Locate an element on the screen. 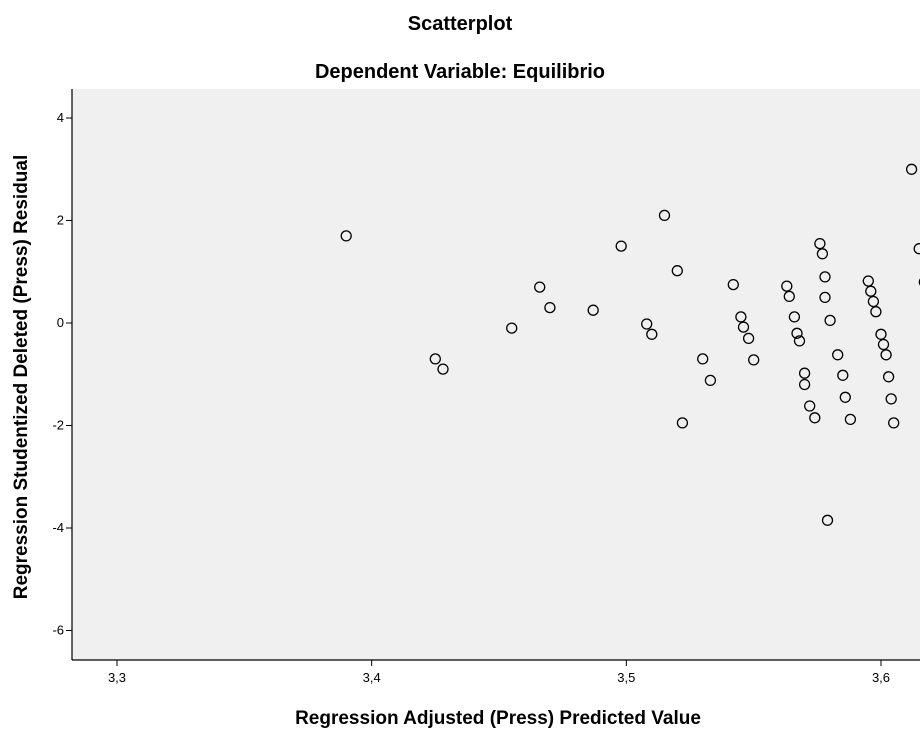 The width and height of the screenshot is (920, 731). chart-subtitle: Dependent Variable: Equilibrio is located at coordinates (460, 72).